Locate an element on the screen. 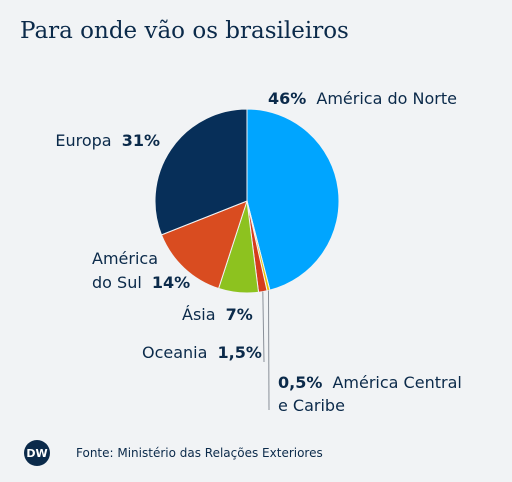  name-europa: Europa is located at coordinates (83, 140).